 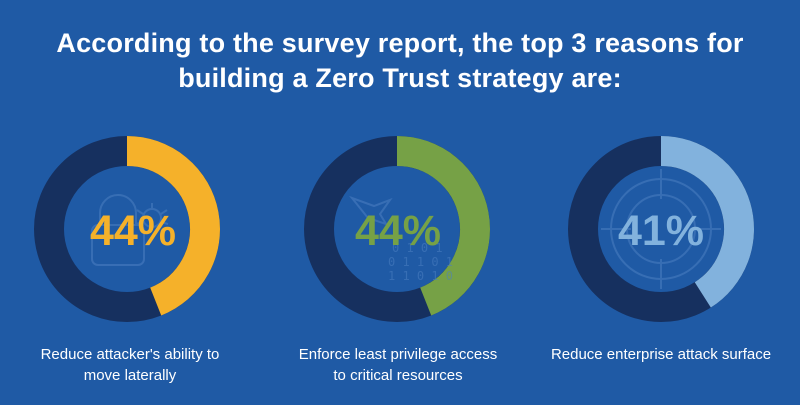 I want to click on donut-chart-1: 44%, so click(x=127, y=229).